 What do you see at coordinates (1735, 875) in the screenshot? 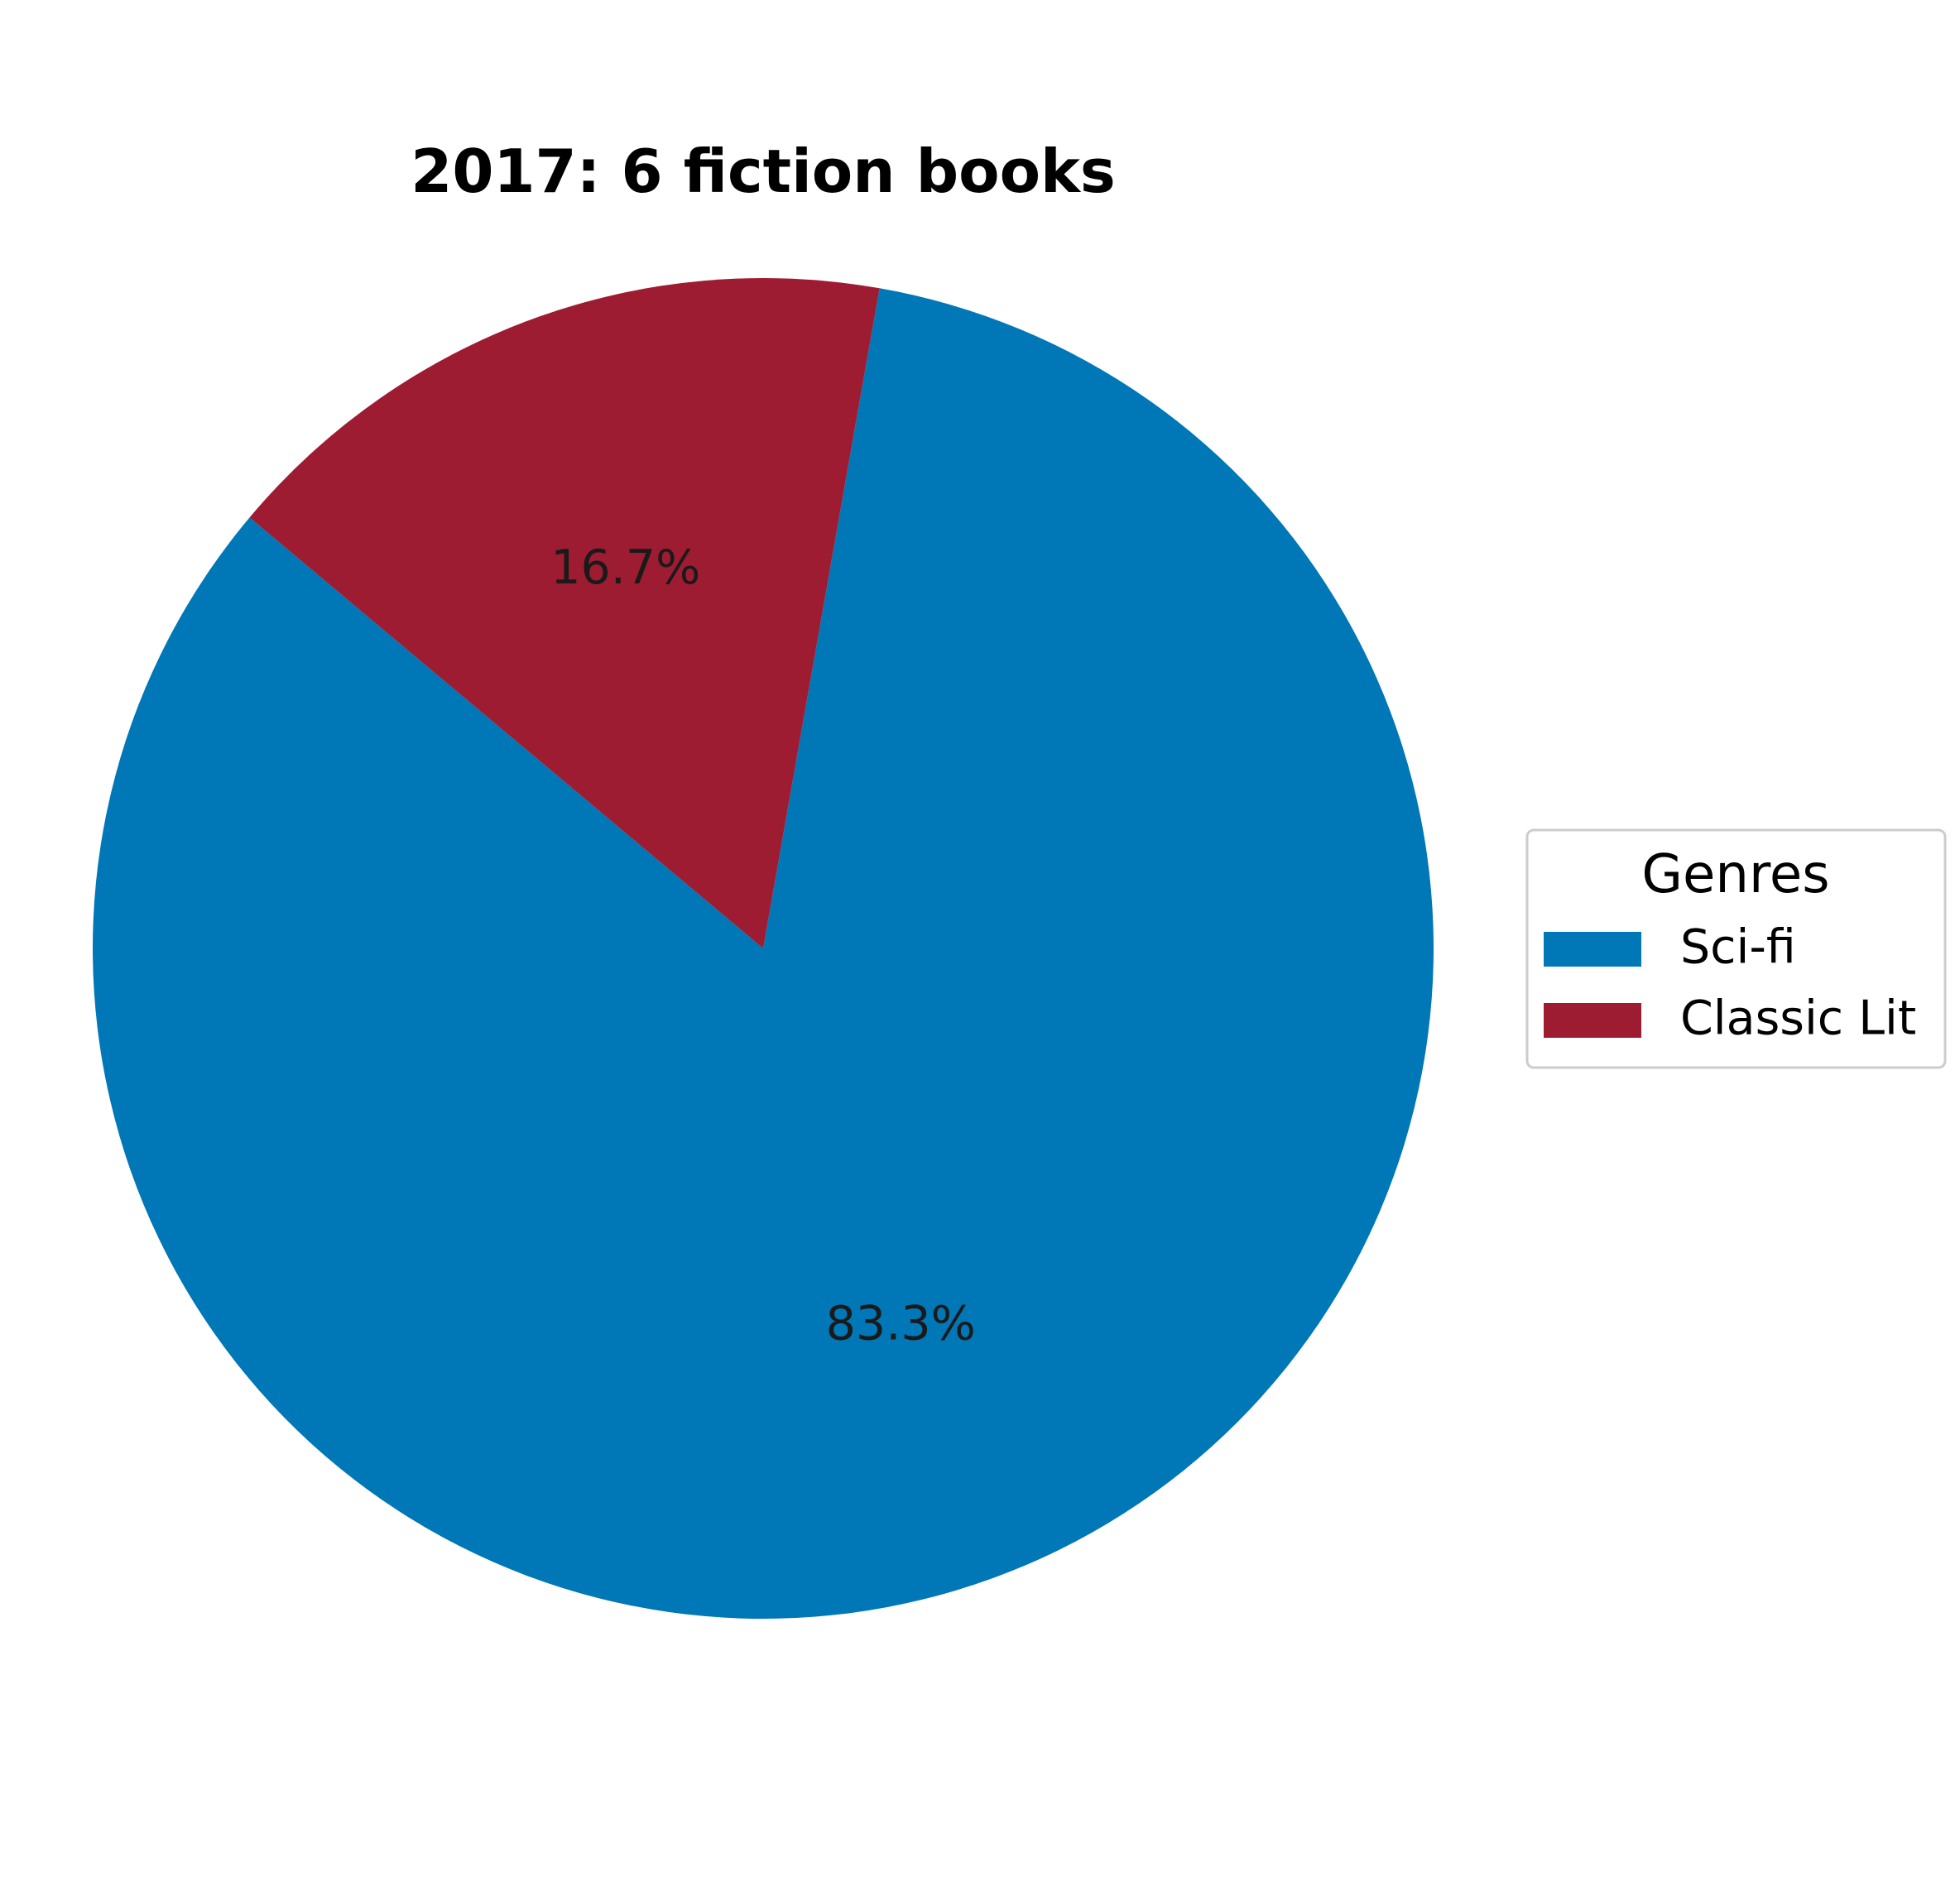
I see `legend-title: Genres` at bounding box center [1735, 875].